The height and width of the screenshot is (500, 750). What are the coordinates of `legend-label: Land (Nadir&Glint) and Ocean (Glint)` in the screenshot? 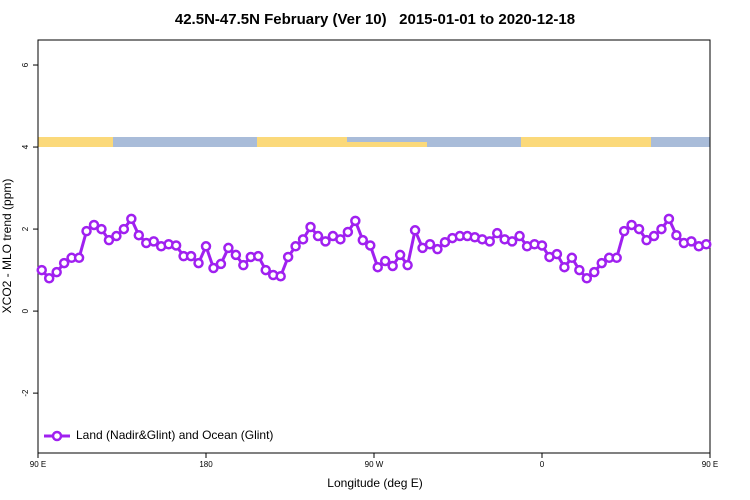 It's located at (174, 435).